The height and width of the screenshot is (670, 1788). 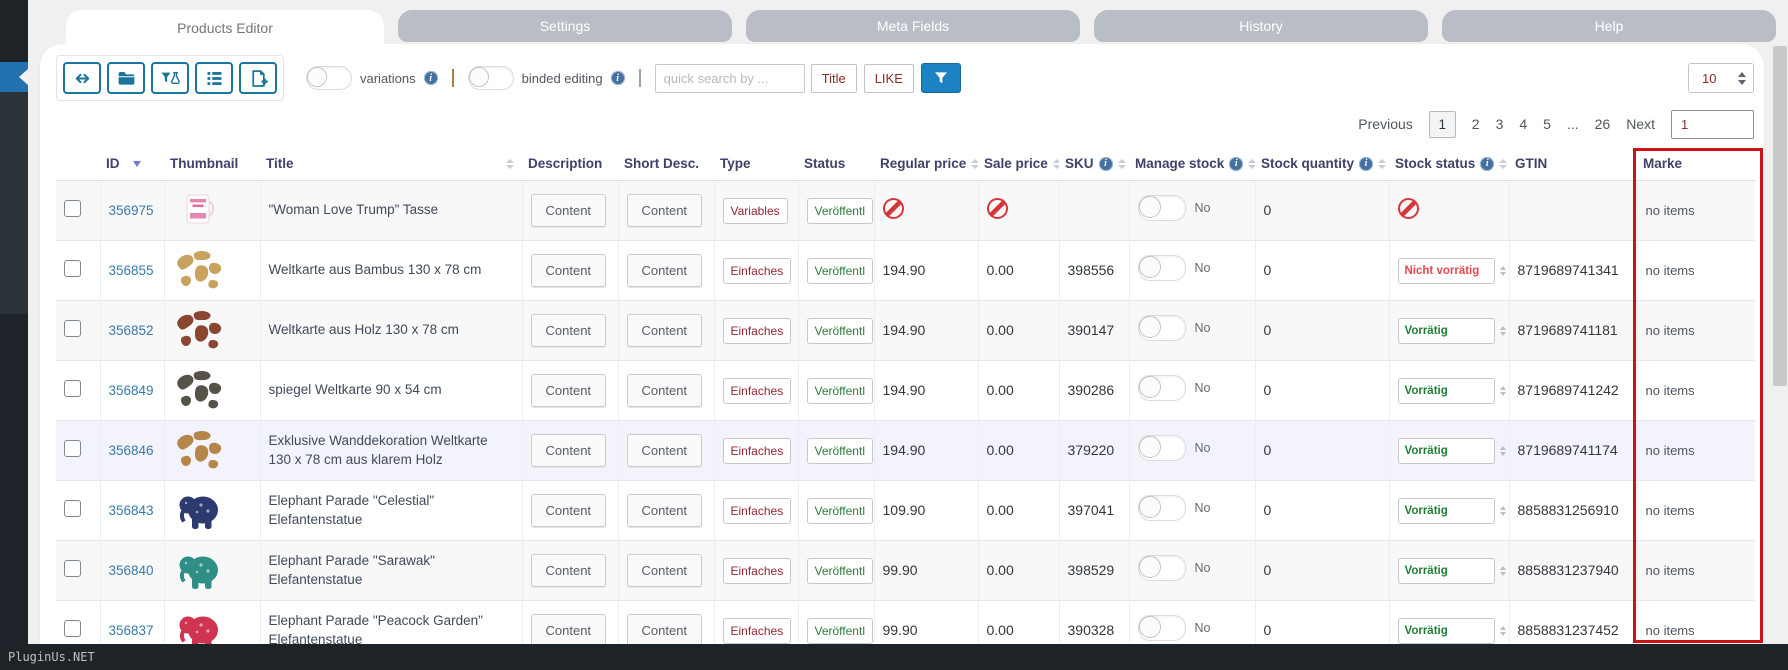 I want to click on product-title: Weltkarte aus Holz 130 x 78 cm, so click(x=363, y=330).